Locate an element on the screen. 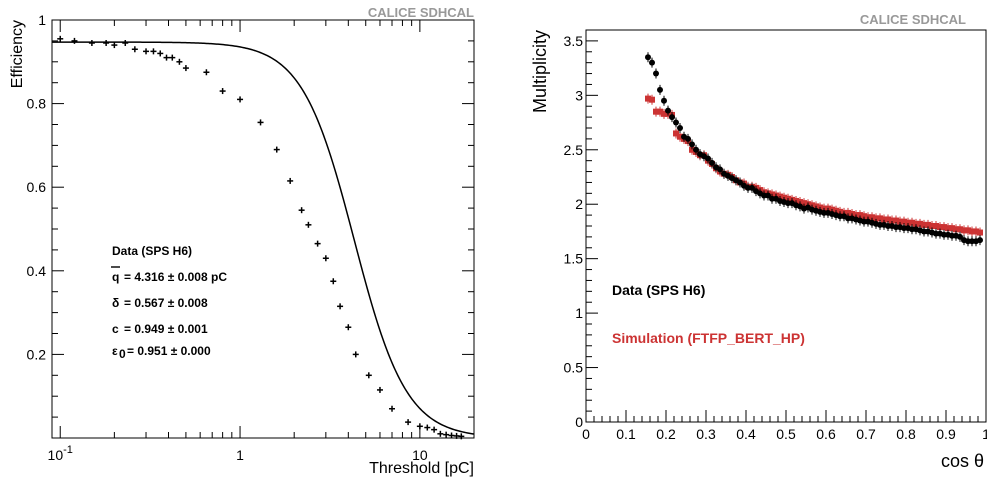 The width and height of the screenshot is (987, 481). y-tick-label-right: 1.5 is located at coordinates (574, 259).